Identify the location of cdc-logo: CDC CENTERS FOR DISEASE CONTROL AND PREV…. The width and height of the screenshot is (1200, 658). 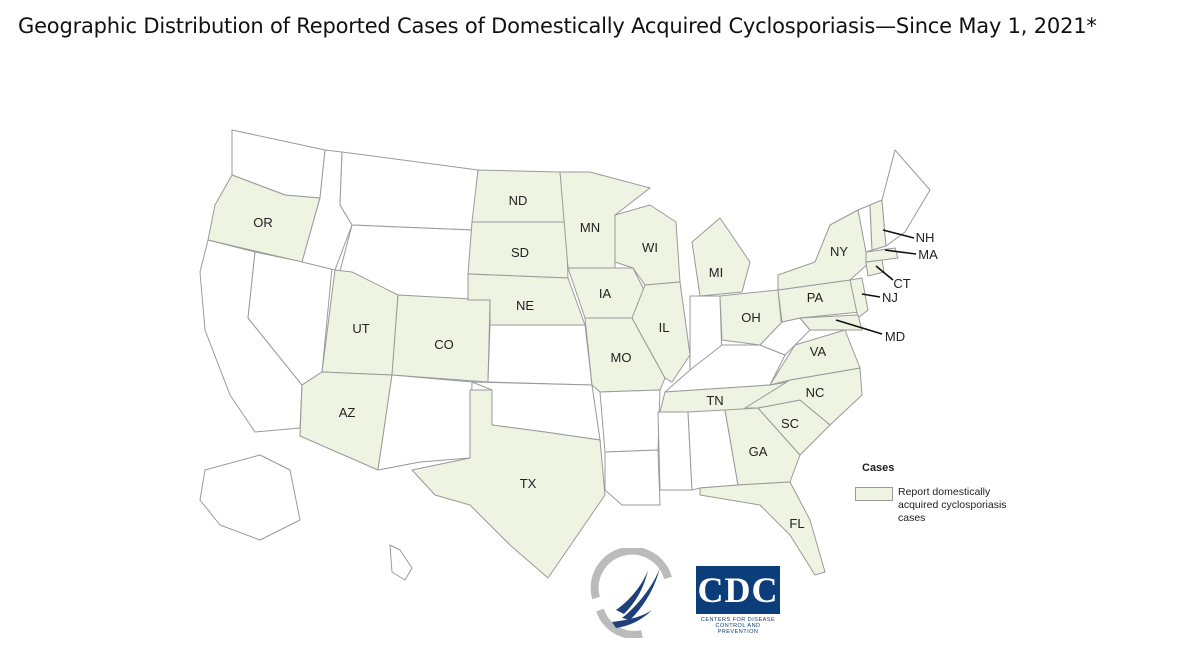
(738, 600).